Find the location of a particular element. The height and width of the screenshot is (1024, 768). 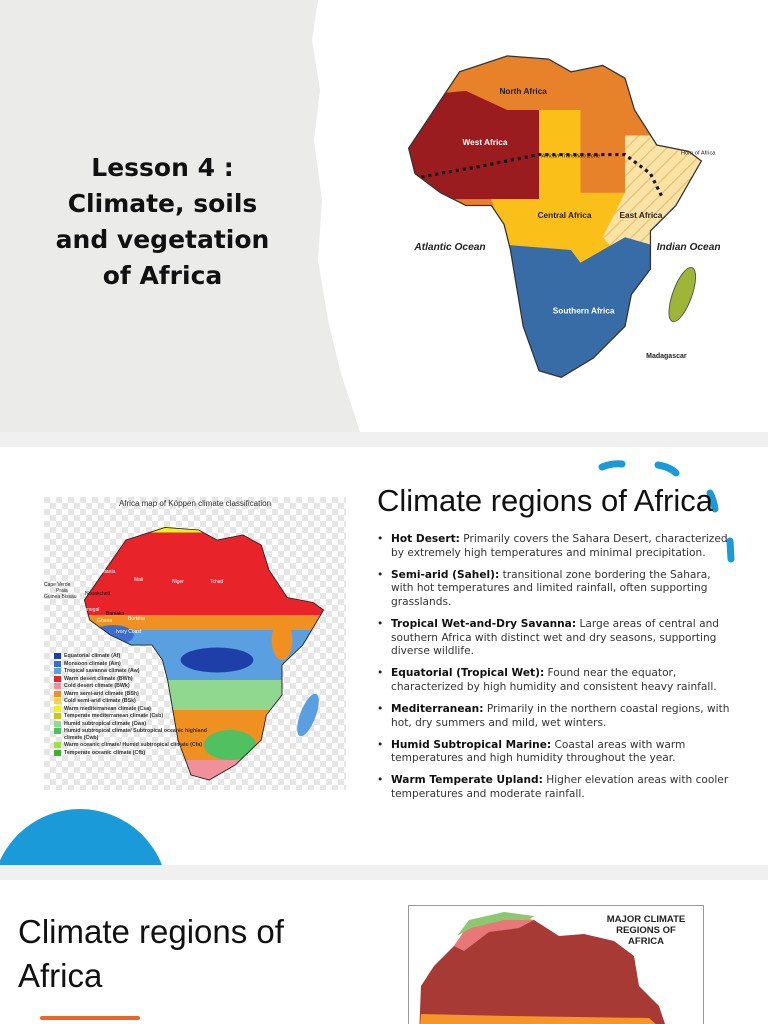

legend-item: Warm mediterranean climate (Csa) is located at coordinates (134, 709).